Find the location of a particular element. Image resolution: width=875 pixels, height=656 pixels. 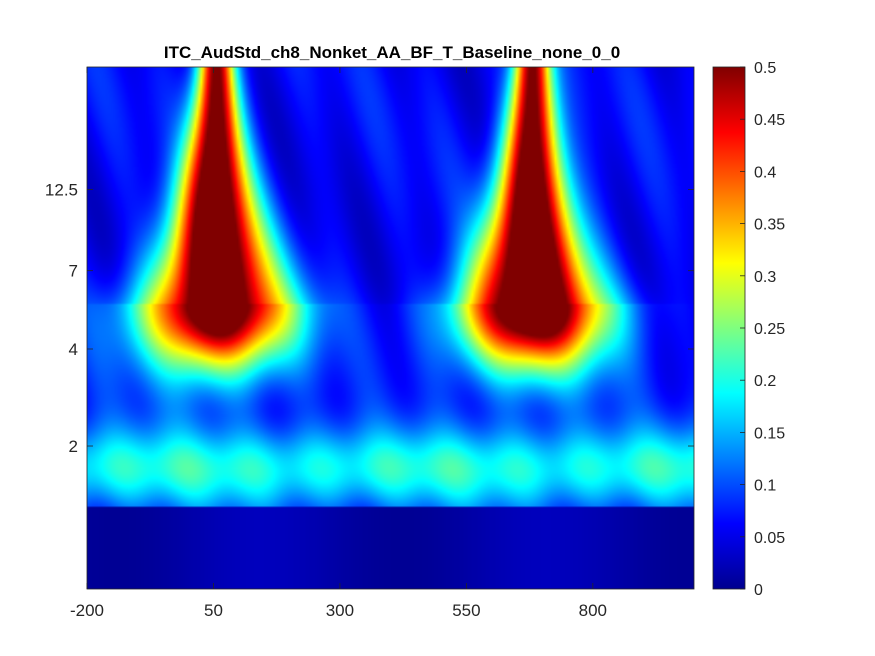

colorbar: 0 0.05 0.1 0.15 0.2 0.25 0.3 0.35 0.4 0.45 0.5 is located at coordinates (748, 329).